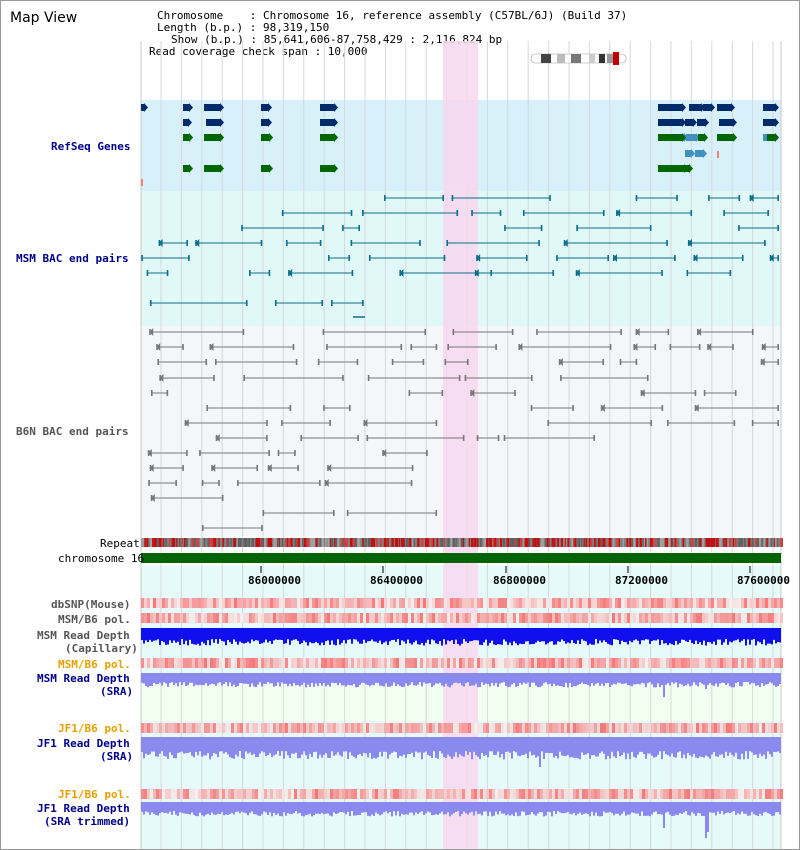 This screenshot has width=800, height=850. What do you see at coordinates (91, 146) in the screenshot?
I see `label-refseq: RefSeq Genes` at bounding box center [91, 146].